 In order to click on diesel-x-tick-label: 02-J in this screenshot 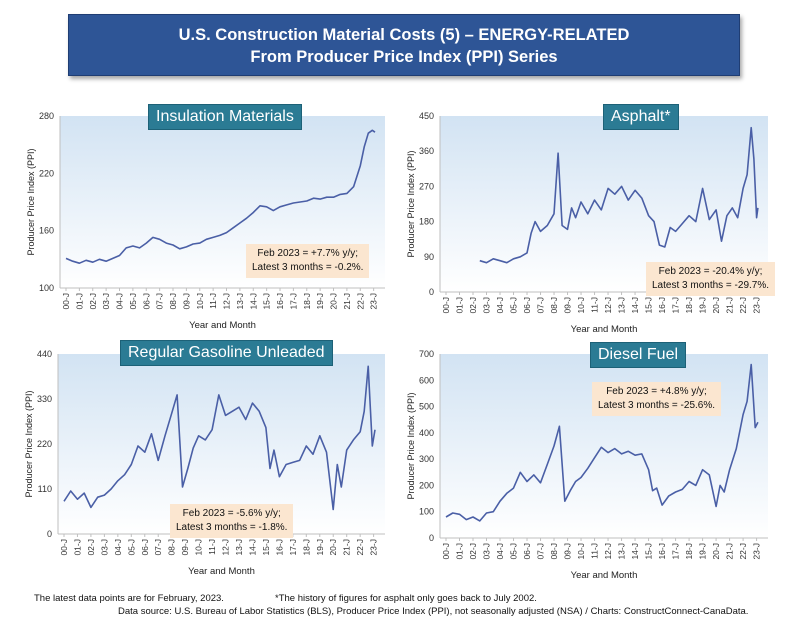, I will do `click(473, 551)`.